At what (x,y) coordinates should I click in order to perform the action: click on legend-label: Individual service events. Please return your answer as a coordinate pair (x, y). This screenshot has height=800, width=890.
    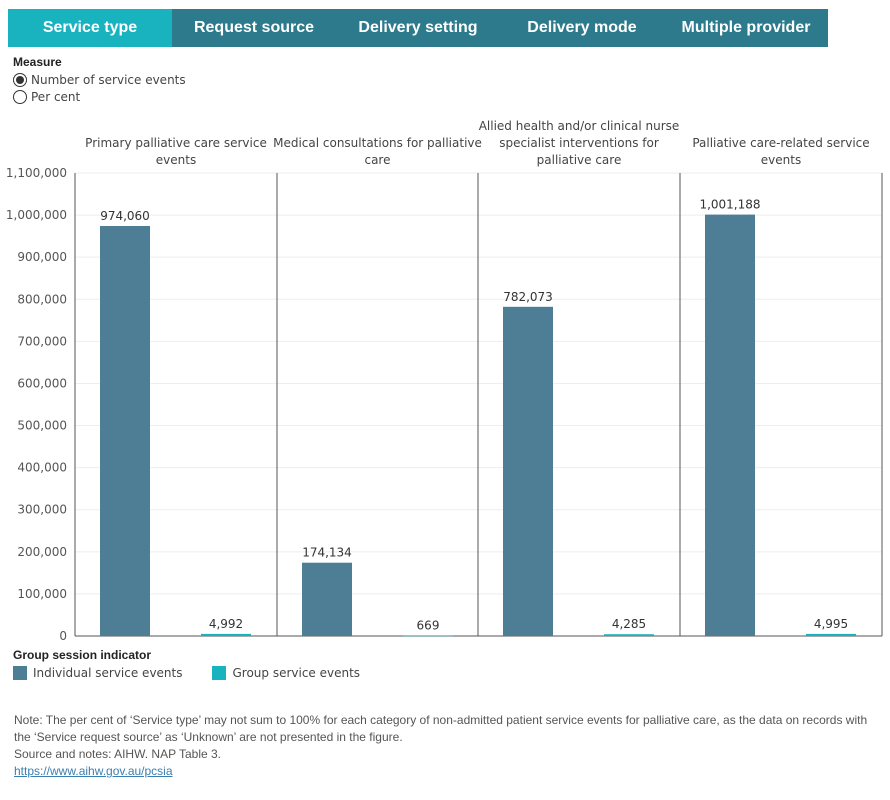
    Looking at the image, I should click on (108, 673).